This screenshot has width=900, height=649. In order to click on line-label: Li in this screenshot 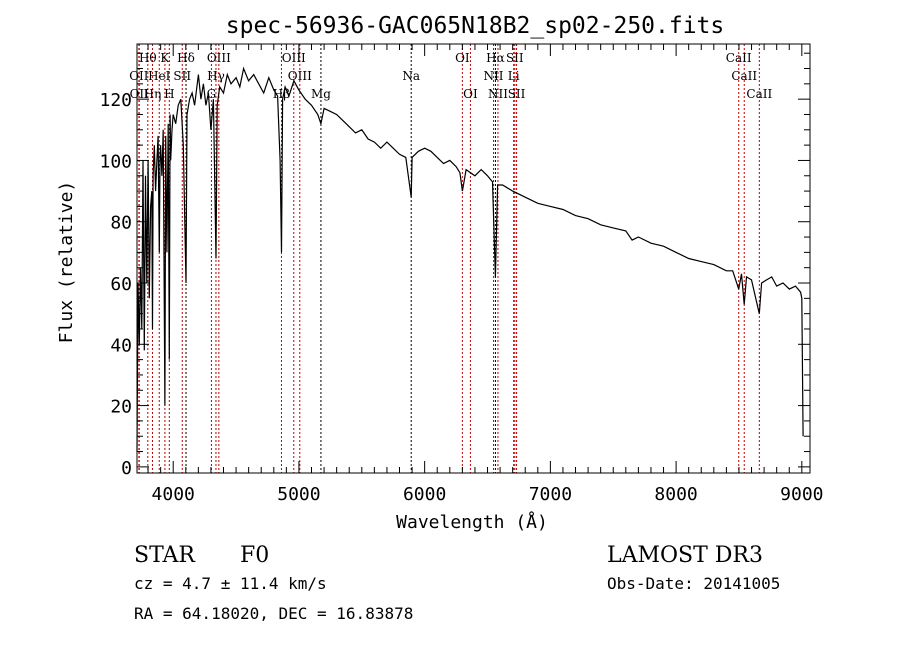, I will do `click(514, 76)`.